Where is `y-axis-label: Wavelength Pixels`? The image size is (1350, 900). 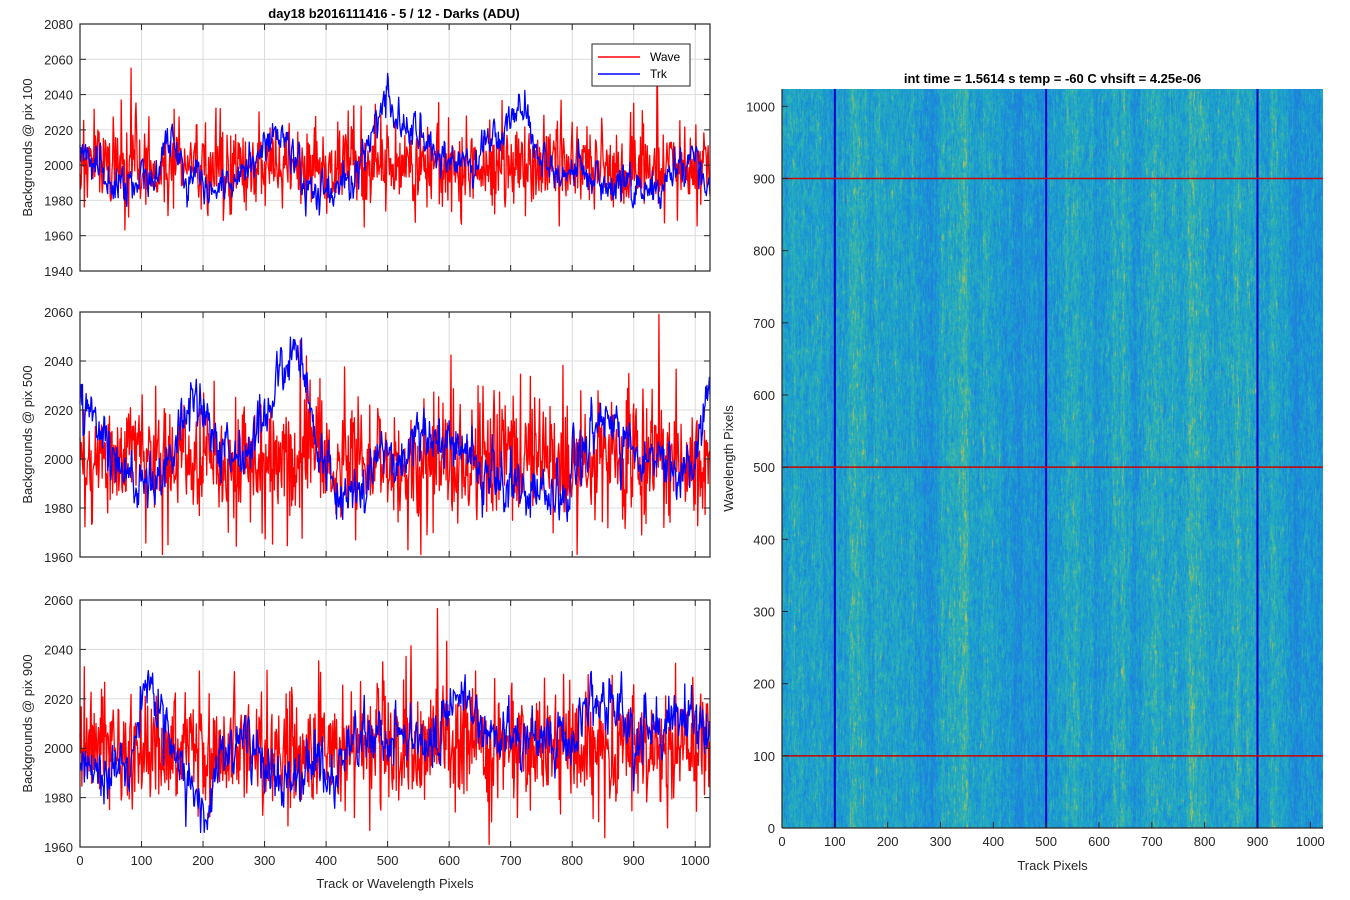
y-axis-label: Wavelength Pixels is located at coordinates (728, 458).